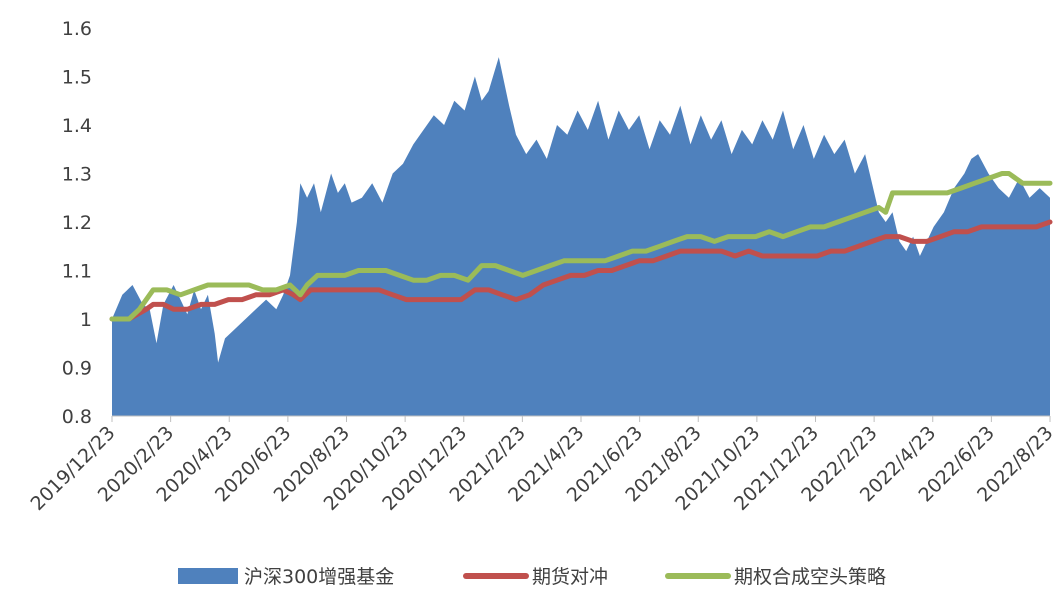 The width and height of the screenshot is (1062, 600). What do you see at coordinates (77, 29) in the screenshot?
I see `y-tick-label: 1.6` at bounding box center [77, 29].